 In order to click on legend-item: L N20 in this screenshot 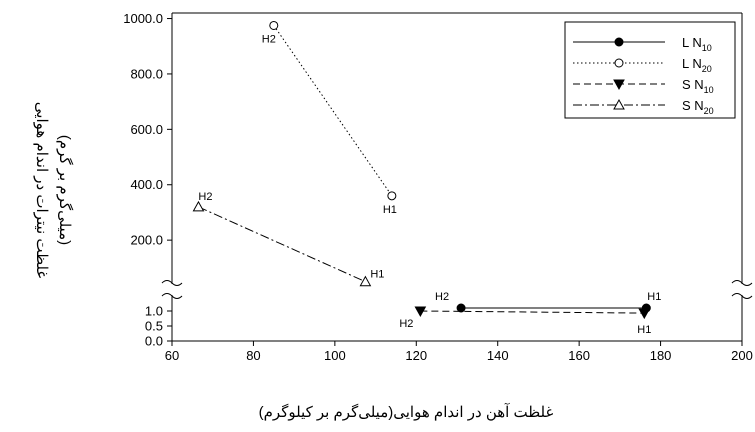, I will do `click(642, 65)`.